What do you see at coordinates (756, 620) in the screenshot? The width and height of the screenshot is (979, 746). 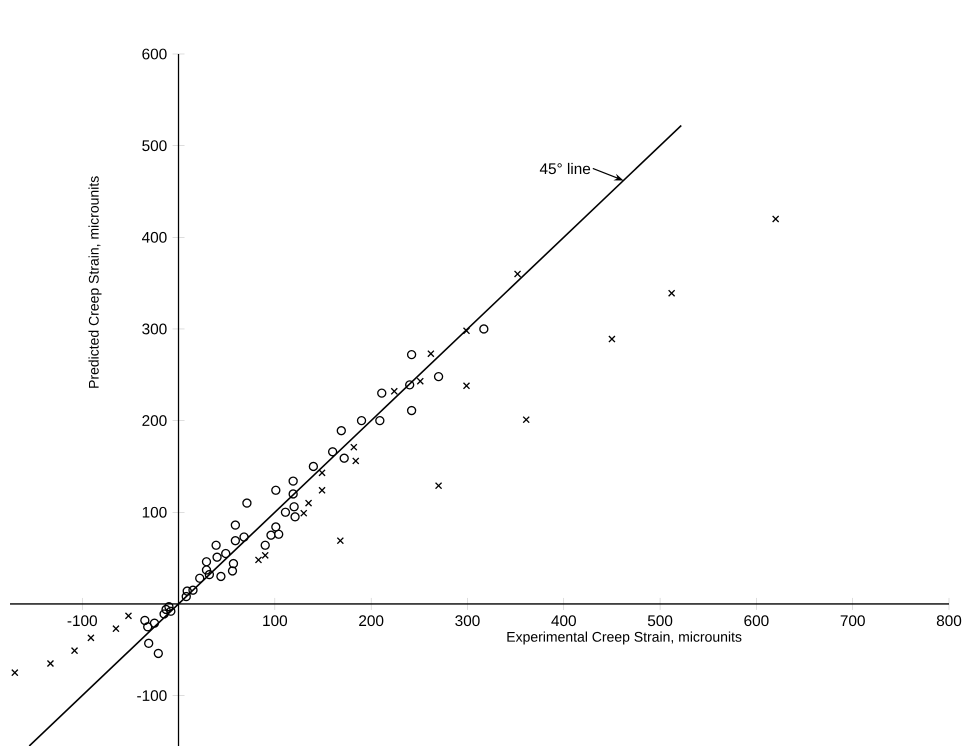 I see `x-tick-label: 600` at bounding box center [756, 620].